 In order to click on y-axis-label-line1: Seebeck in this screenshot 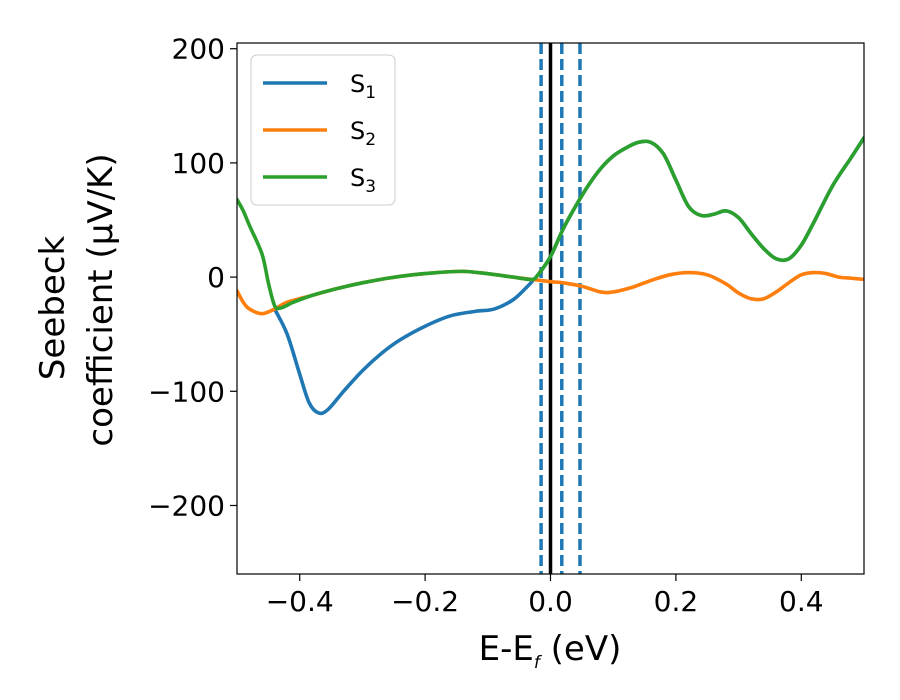, I will do `click(53, 308)`.